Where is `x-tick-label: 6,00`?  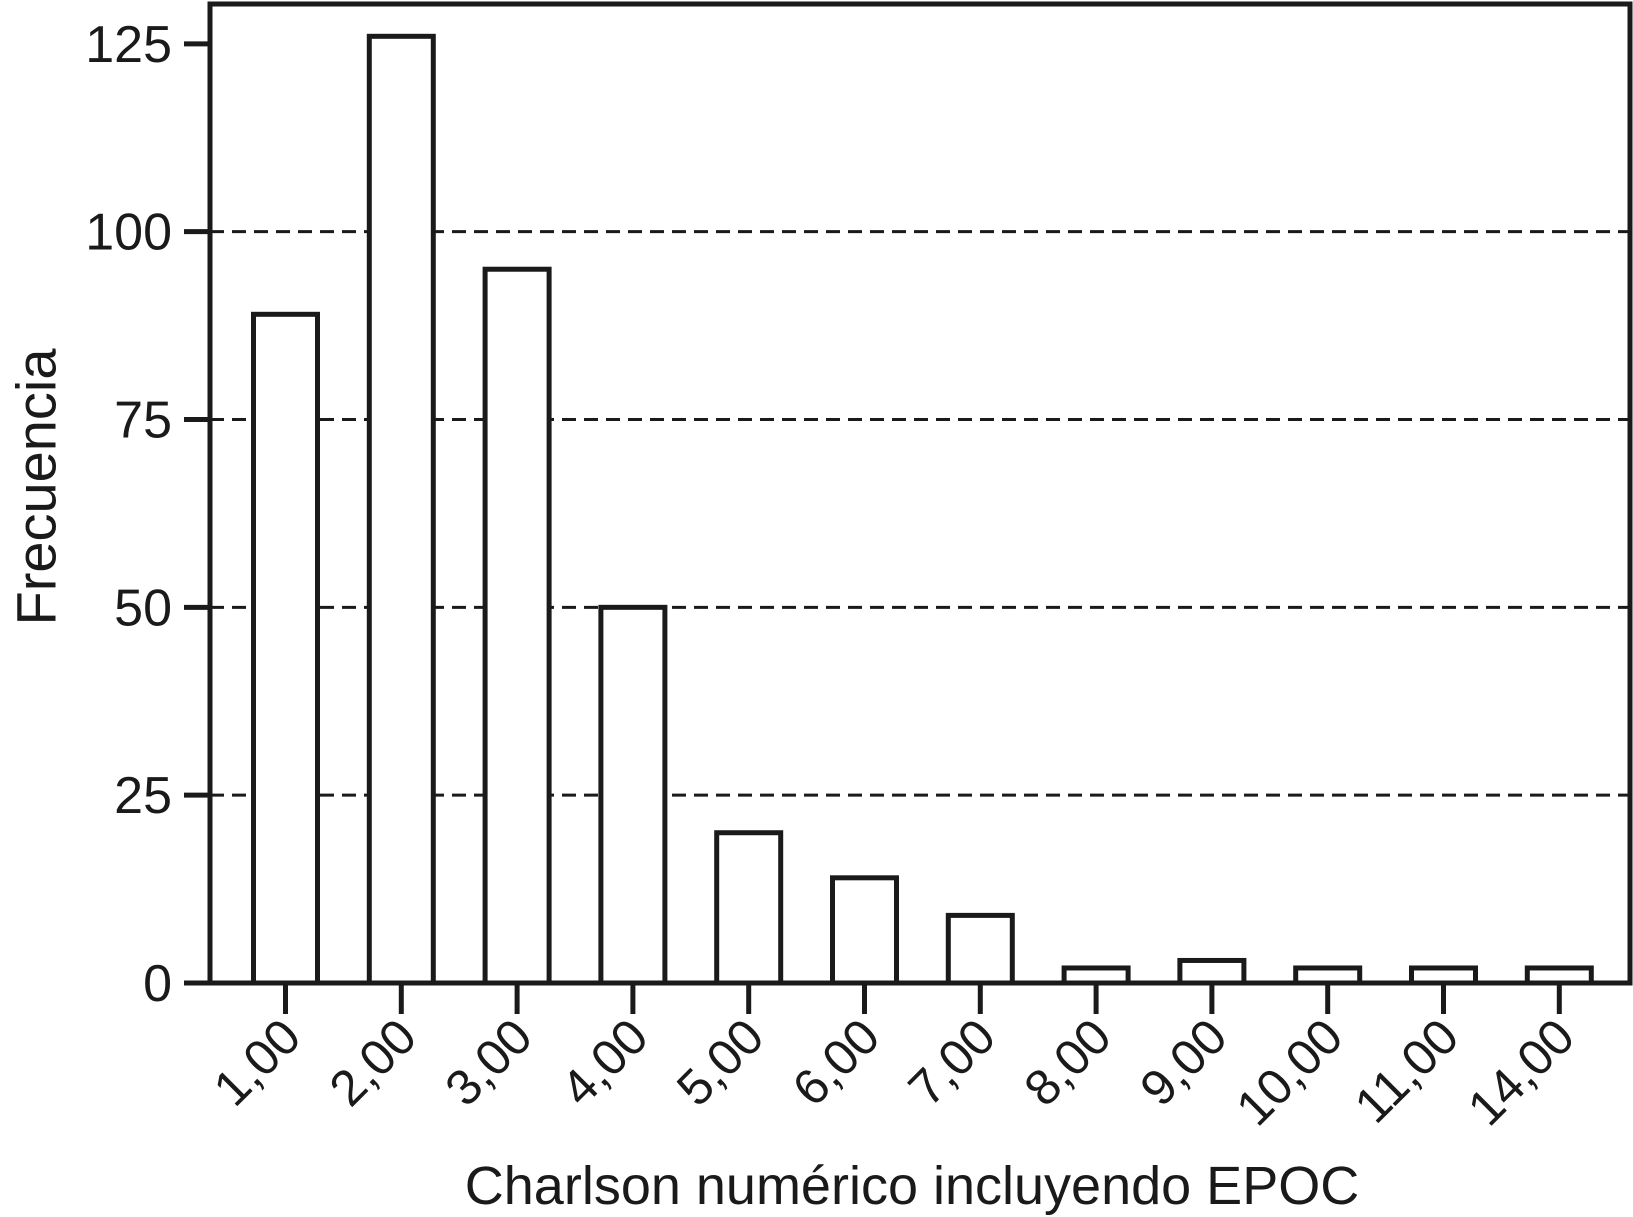 x-tick-label: 6,00 is located at coordinates (836, 1062).